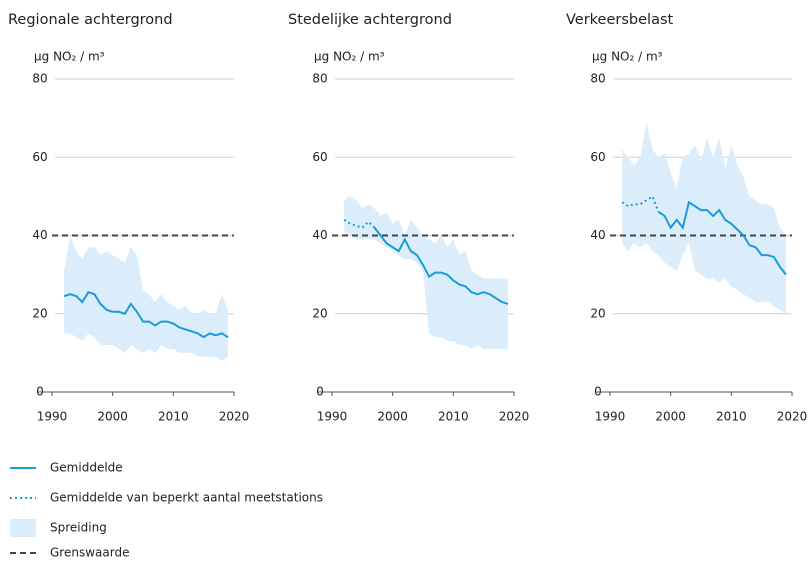  What do you see at coordinates (86, 468) in the screenshot?
I see `legend-label: Gemiddelde` at bounding box center [86, 468].